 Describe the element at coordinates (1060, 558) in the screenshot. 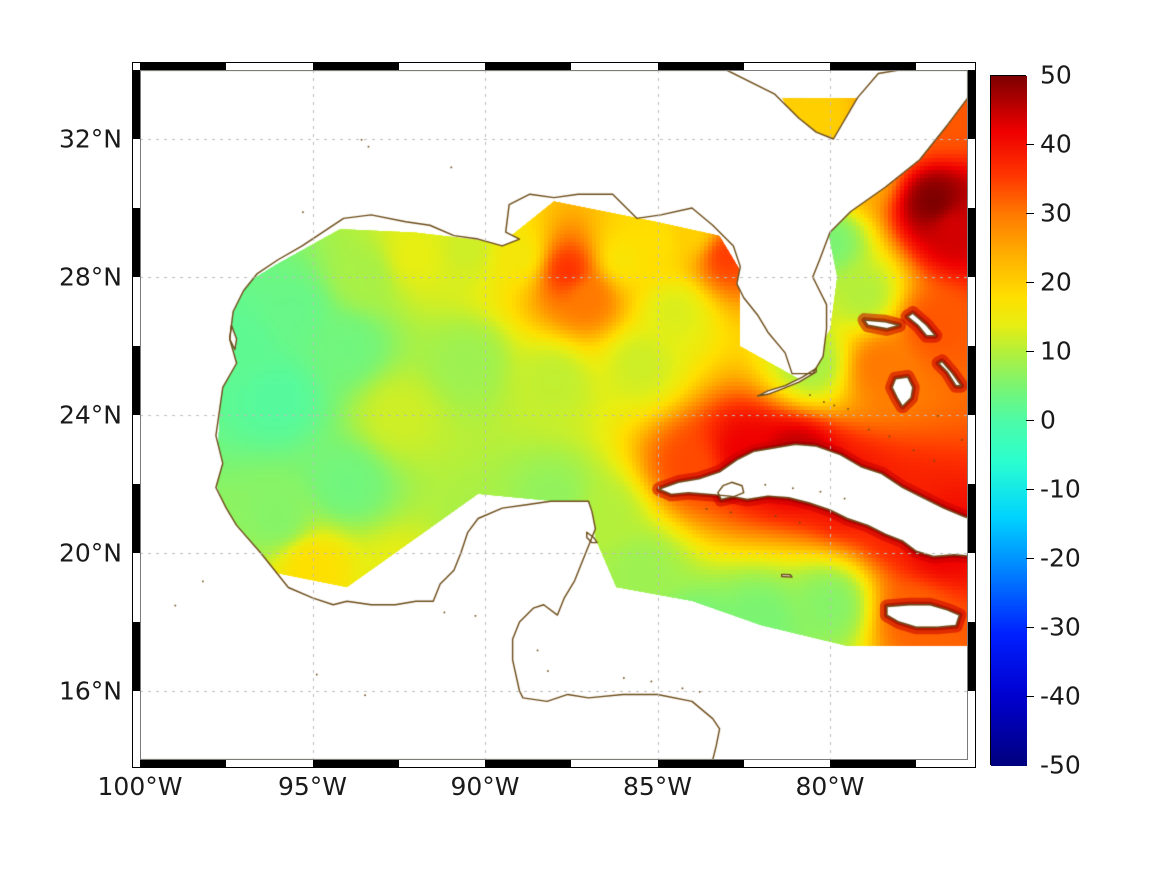

I see `colorbar-tick-label: -20` at that location.